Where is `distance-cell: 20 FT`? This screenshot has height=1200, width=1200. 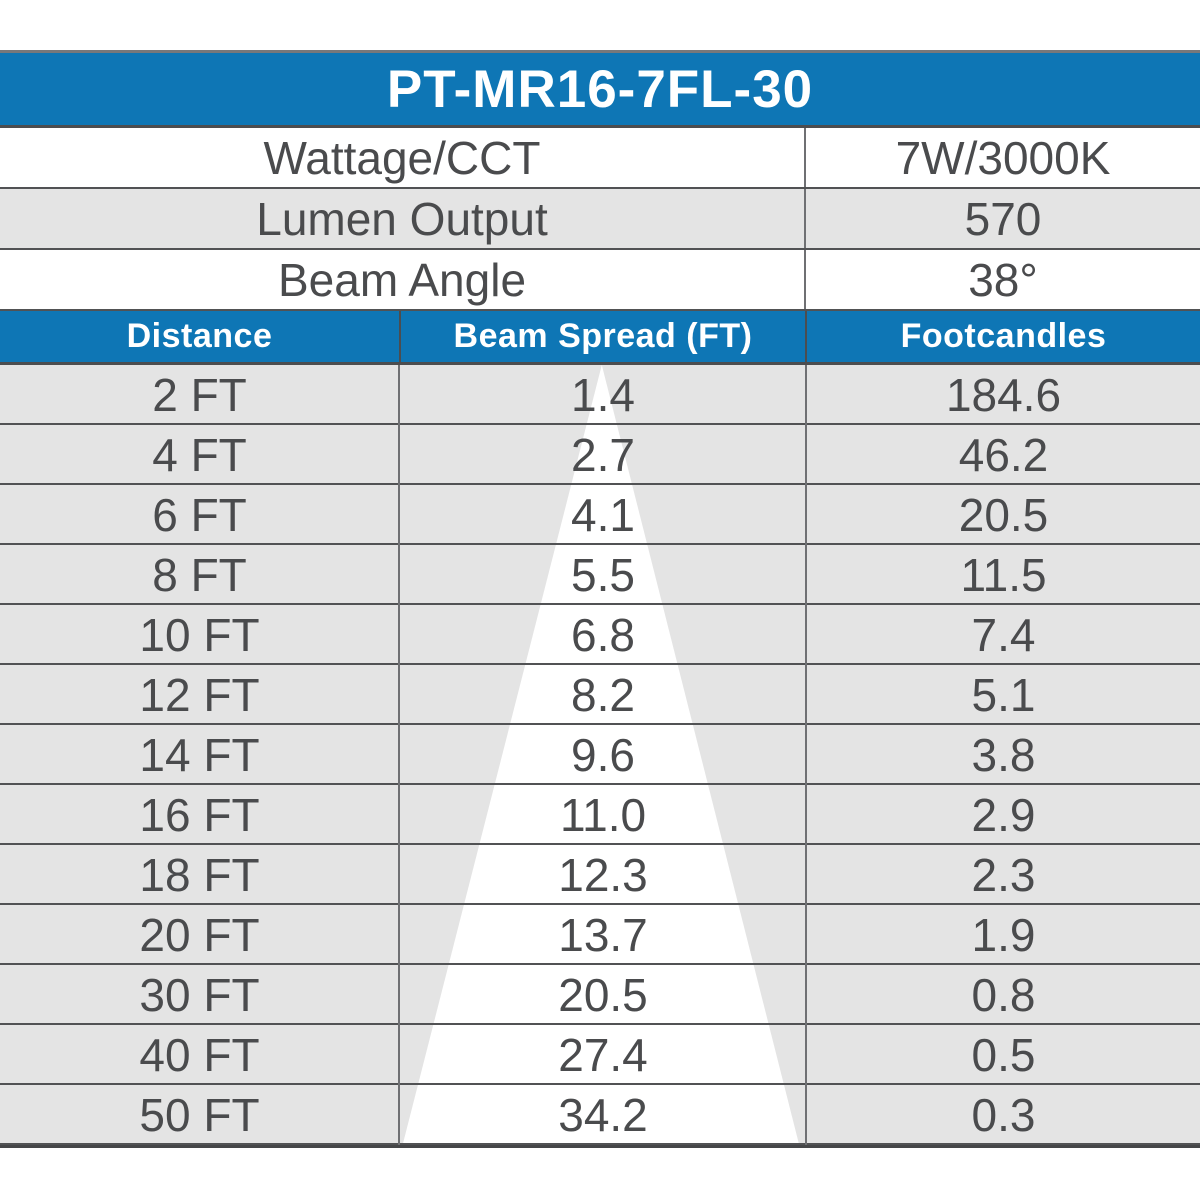
distance-cell: 20 FT is located at coordinates (199, 935).